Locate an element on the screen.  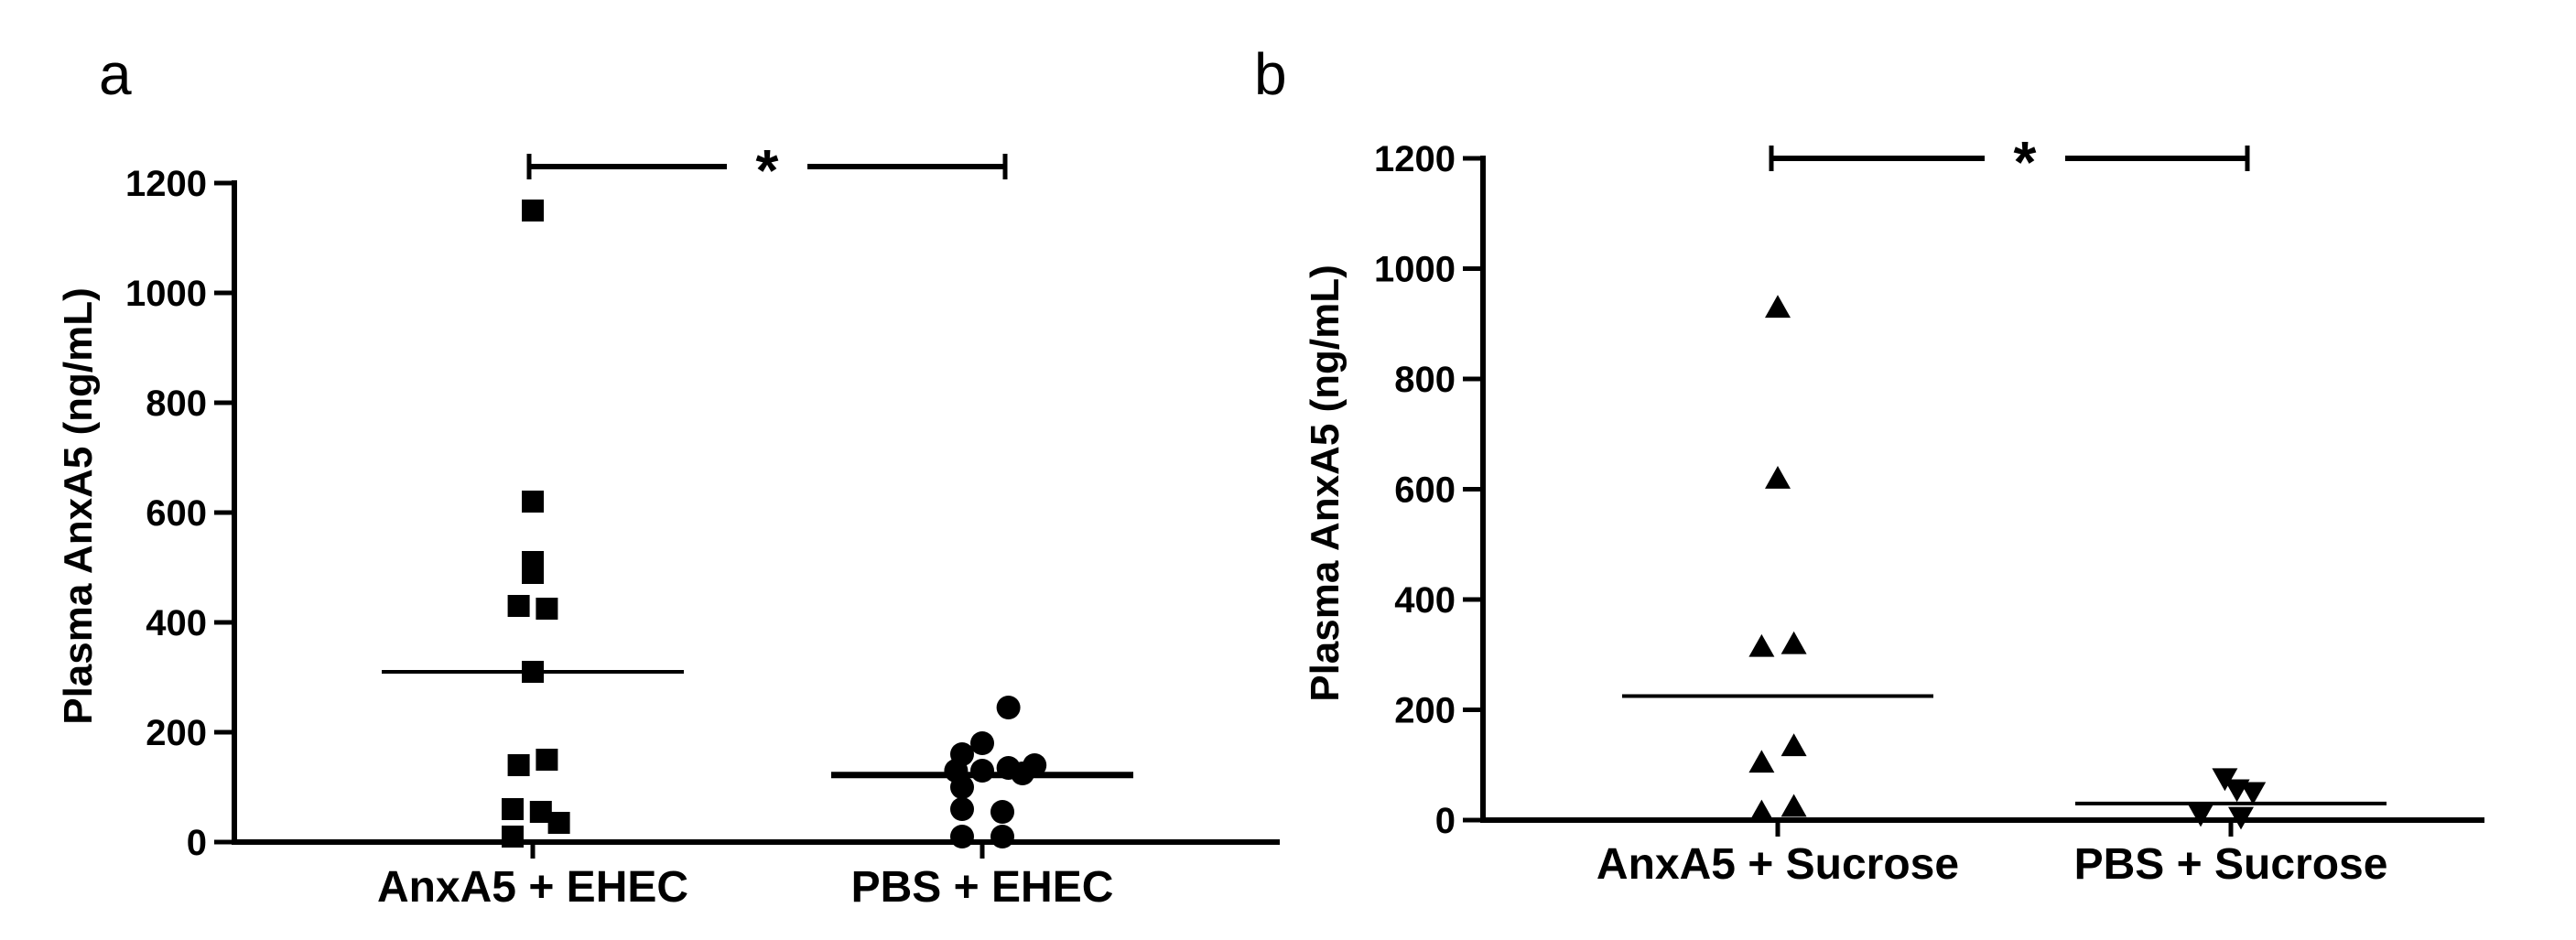
panel-b-y-tick-label: 400 is located at coordinates (1425, 601).